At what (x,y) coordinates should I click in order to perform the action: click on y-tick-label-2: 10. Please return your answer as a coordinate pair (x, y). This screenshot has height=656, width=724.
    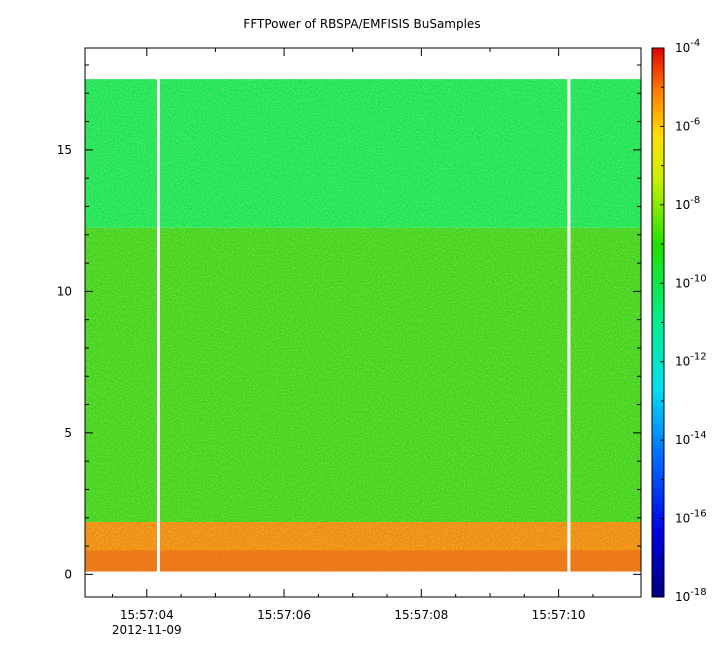
    Looking at the image, I should click on (64, 291).